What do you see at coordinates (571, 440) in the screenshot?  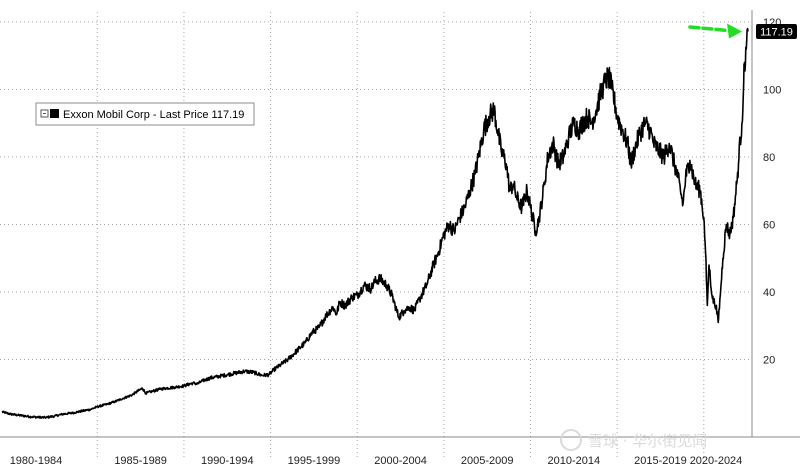 I see `watermark-logo-icon` at bounding box center [571, 440].